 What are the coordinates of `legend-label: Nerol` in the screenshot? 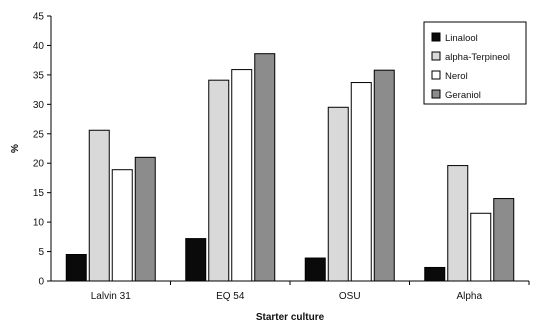 It's located at (456, 76).